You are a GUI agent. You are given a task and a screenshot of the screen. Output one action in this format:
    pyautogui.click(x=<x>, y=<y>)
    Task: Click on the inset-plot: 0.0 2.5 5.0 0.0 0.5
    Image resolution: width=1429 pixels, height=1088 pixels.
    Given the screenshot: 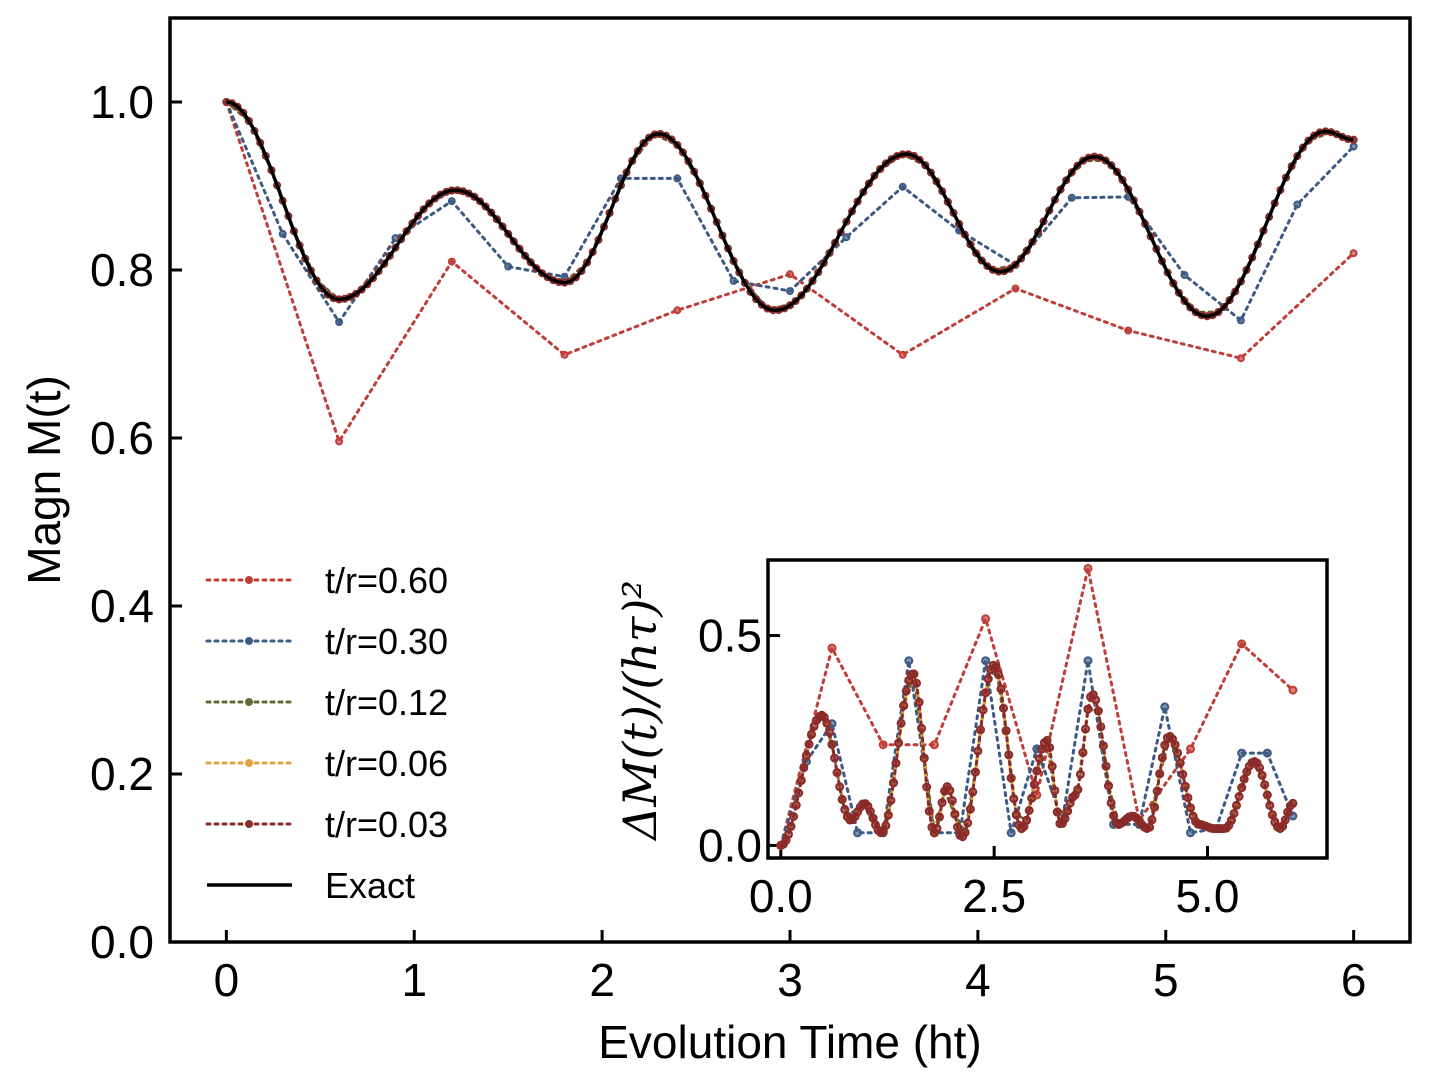 What is the action you would take?
    pyautogui.click(x=1013, y=740)
    